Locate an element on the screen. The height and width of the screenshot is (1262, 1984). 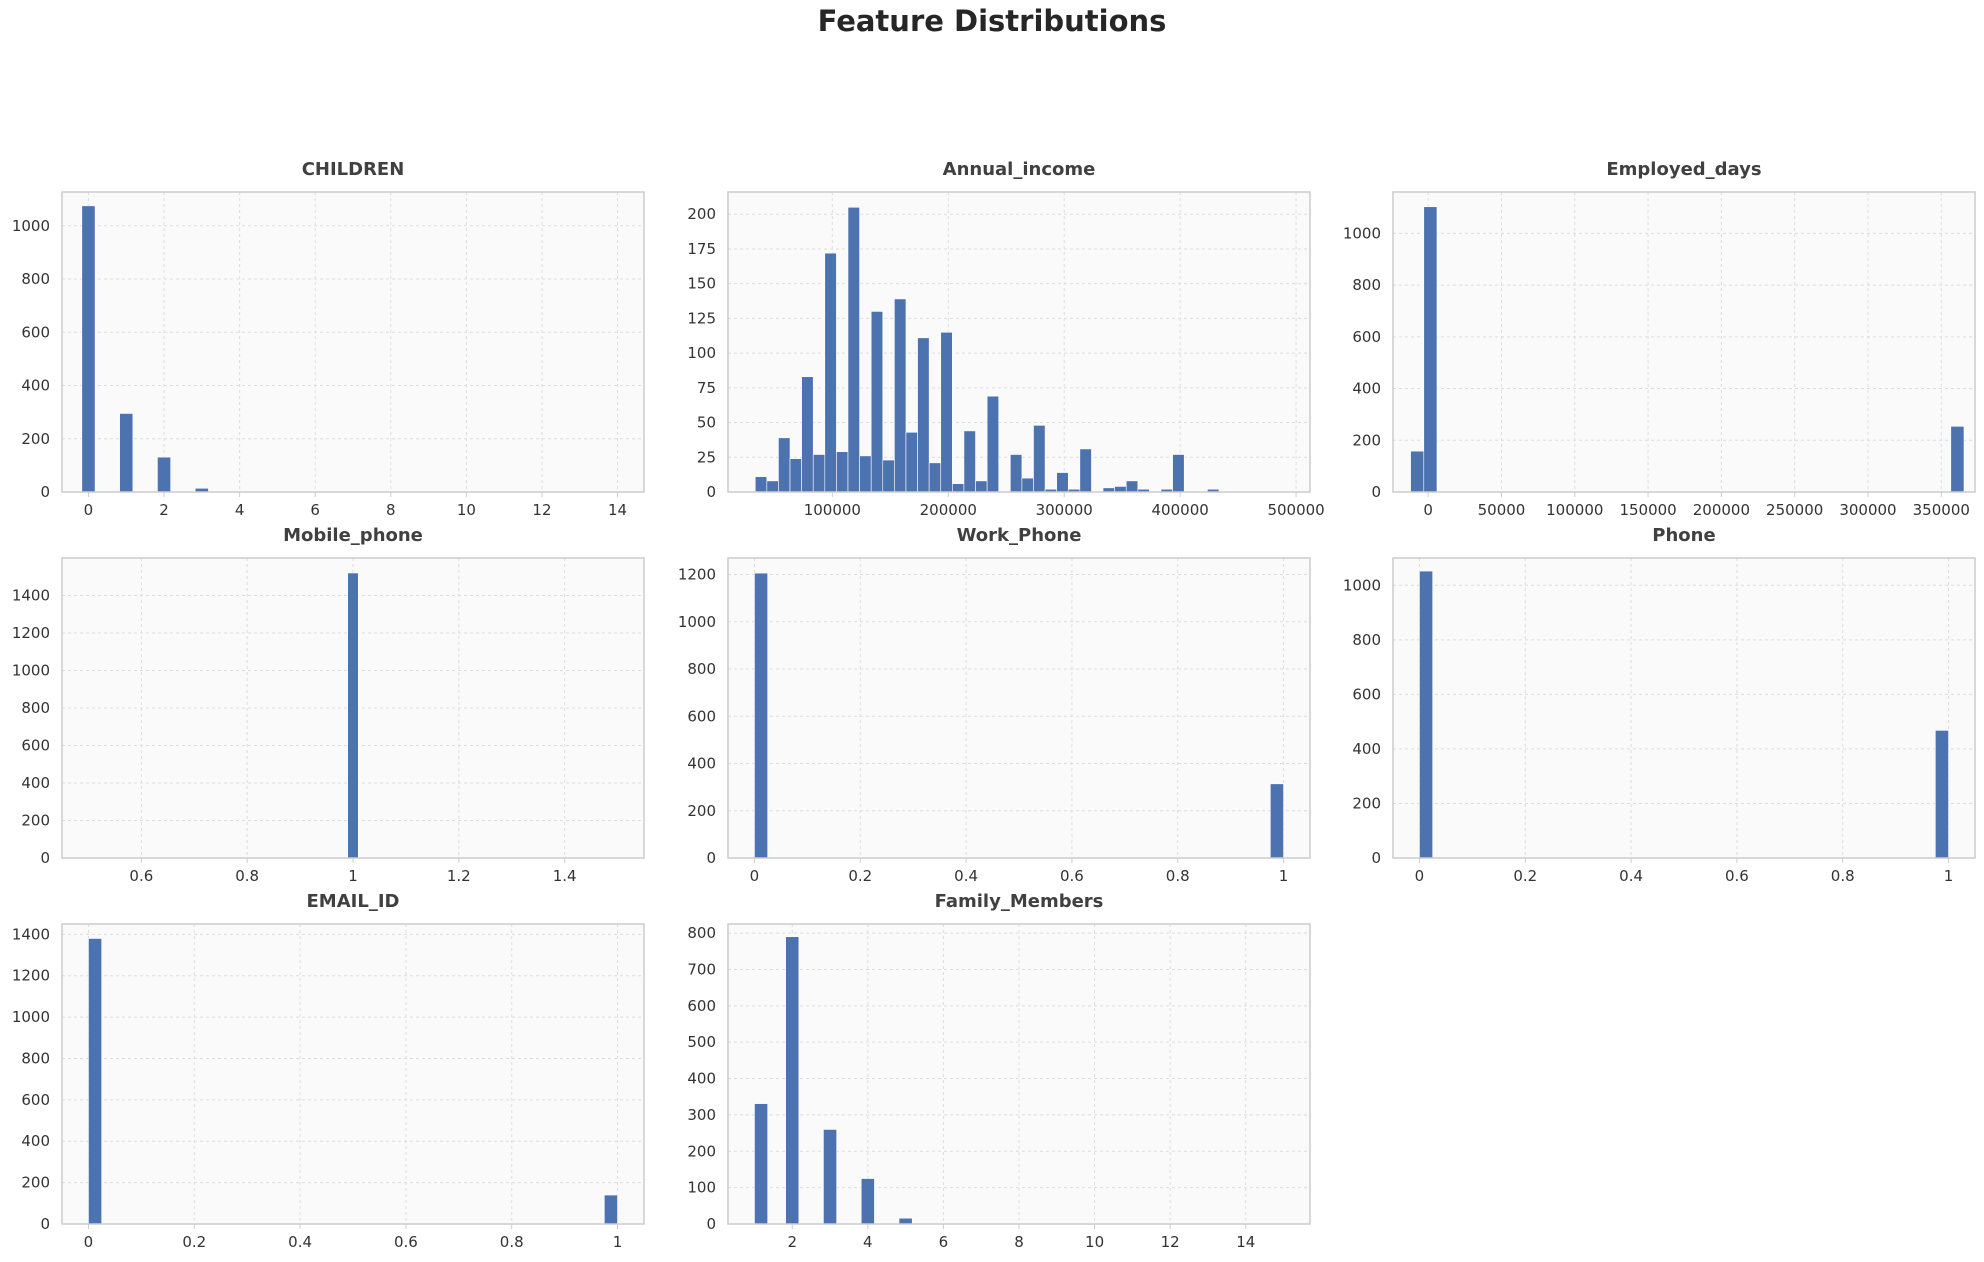
histogram-plot: 0.6 0.8 1 1.2 1.4 0 200 400 600 800 1000 1200 1400 is located at coordinates (328, 721).